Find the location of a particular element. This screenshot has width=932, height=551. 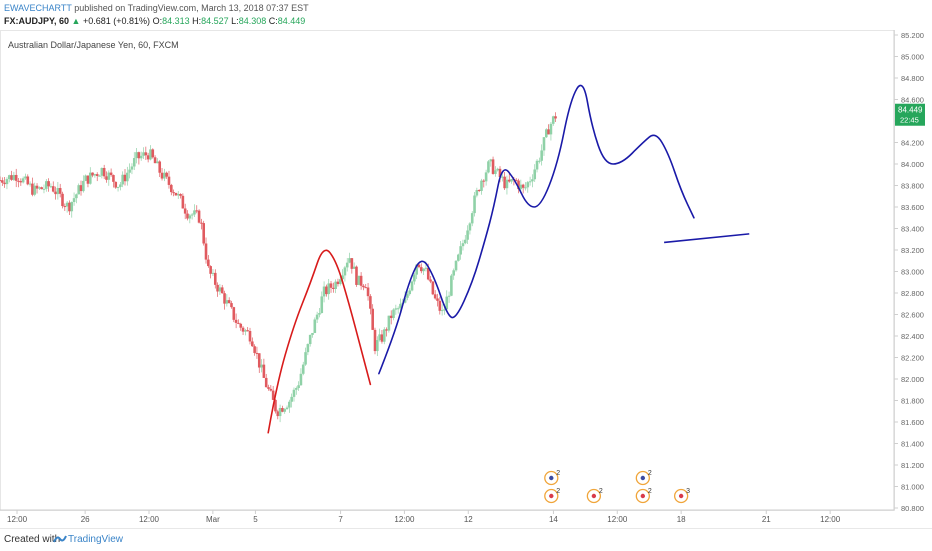

x-tick-label: 5 is located at coordinates (255, 519).